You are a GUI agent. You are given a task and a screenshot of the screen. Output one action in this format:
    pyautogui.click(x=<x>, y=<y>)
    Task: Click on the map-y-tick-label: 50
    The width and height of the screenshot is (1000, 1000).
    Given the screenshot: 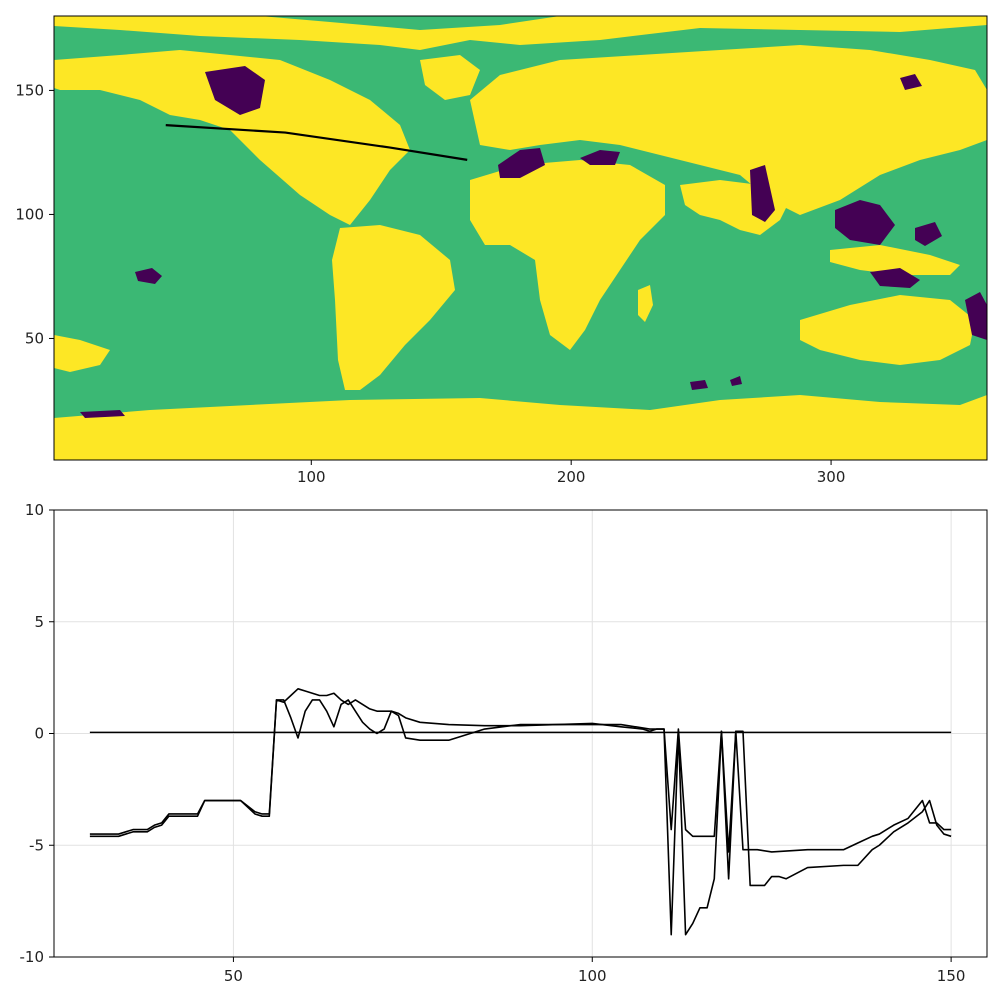 What is the action you would take?
    pyautogui.click(x=34, y=338)
    